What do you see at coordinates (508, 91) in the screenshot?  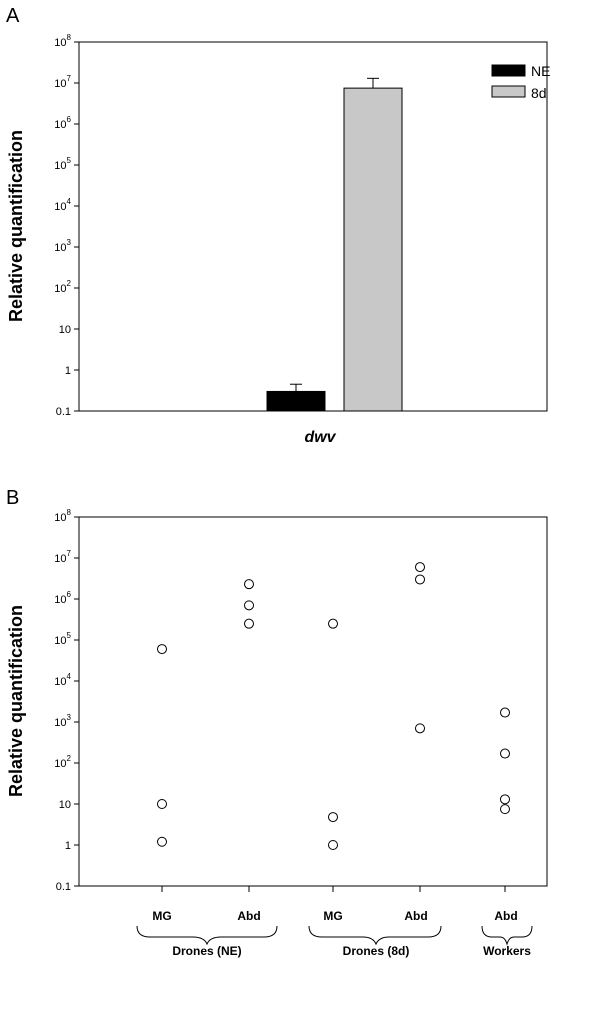 I see `legend-swatch-8d` at bounding box center [508, 91].